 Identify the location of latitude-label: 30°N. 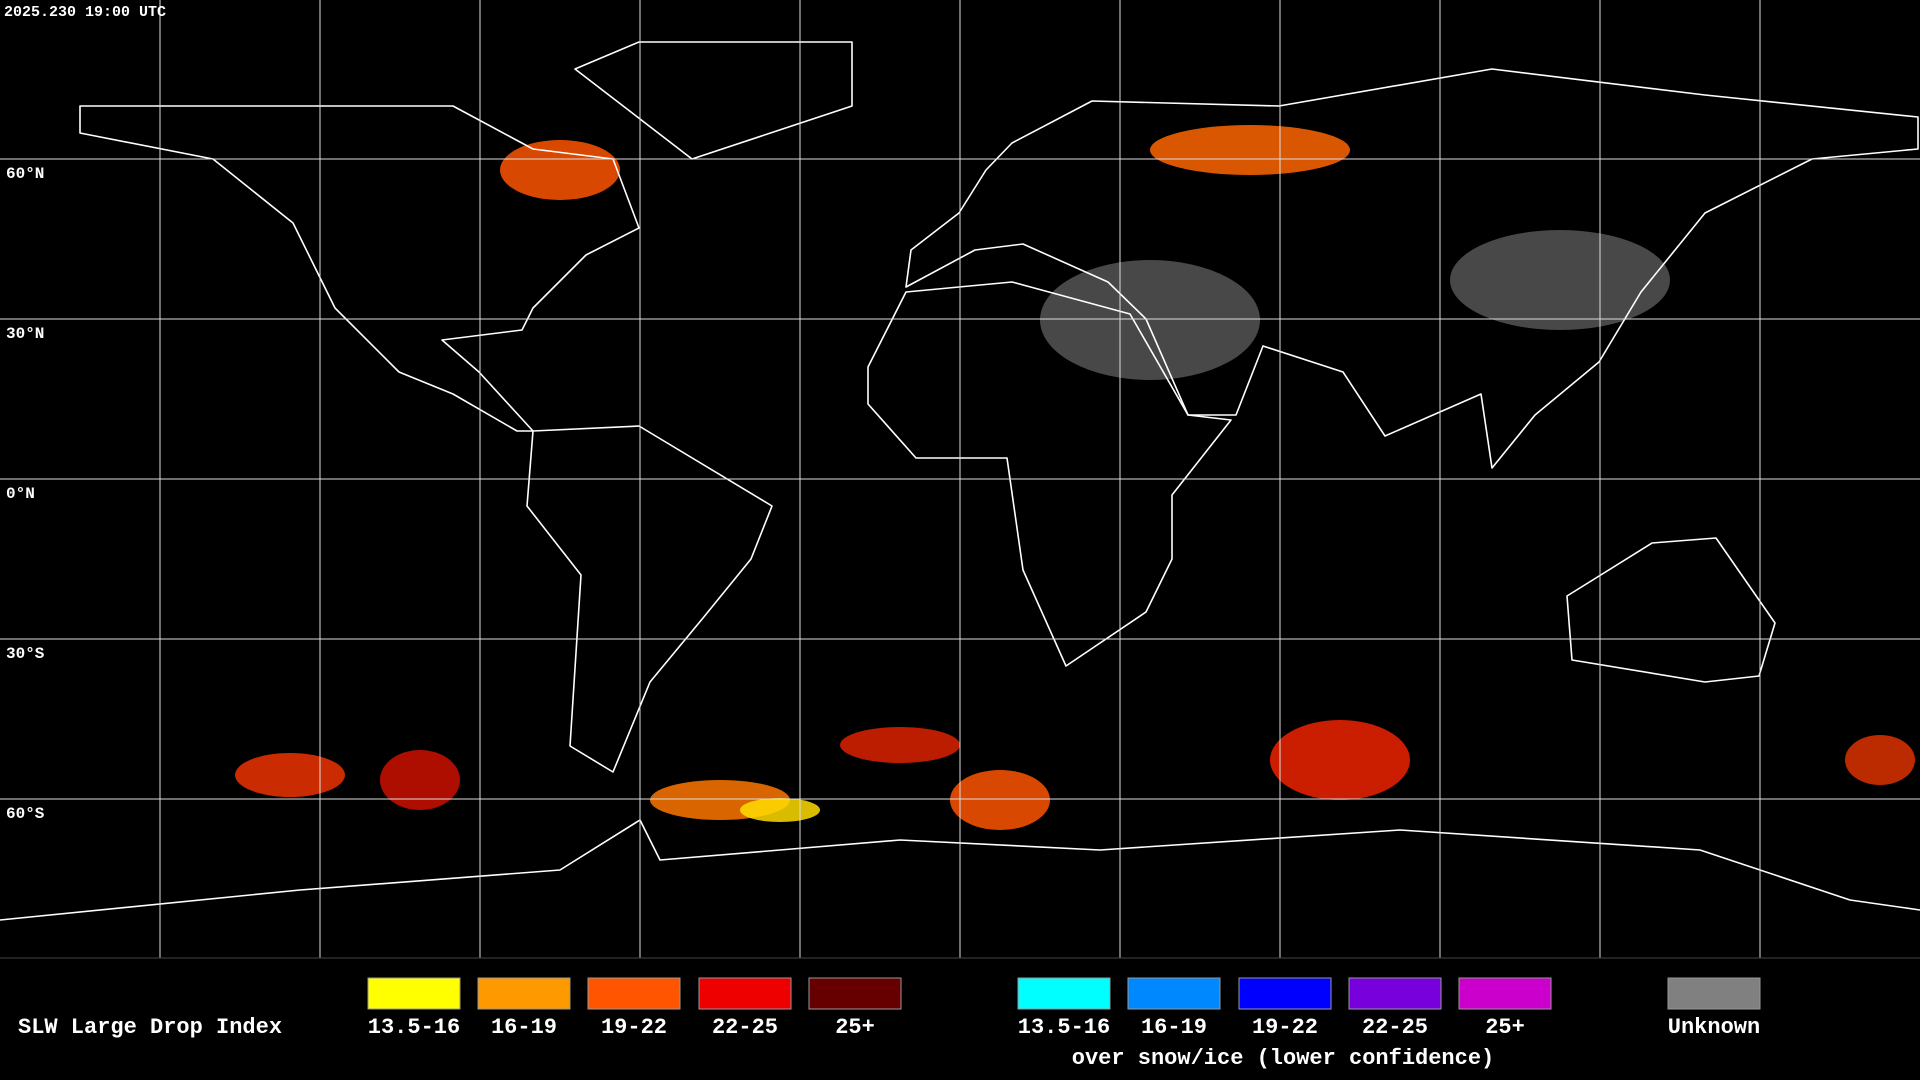
(25, 334).